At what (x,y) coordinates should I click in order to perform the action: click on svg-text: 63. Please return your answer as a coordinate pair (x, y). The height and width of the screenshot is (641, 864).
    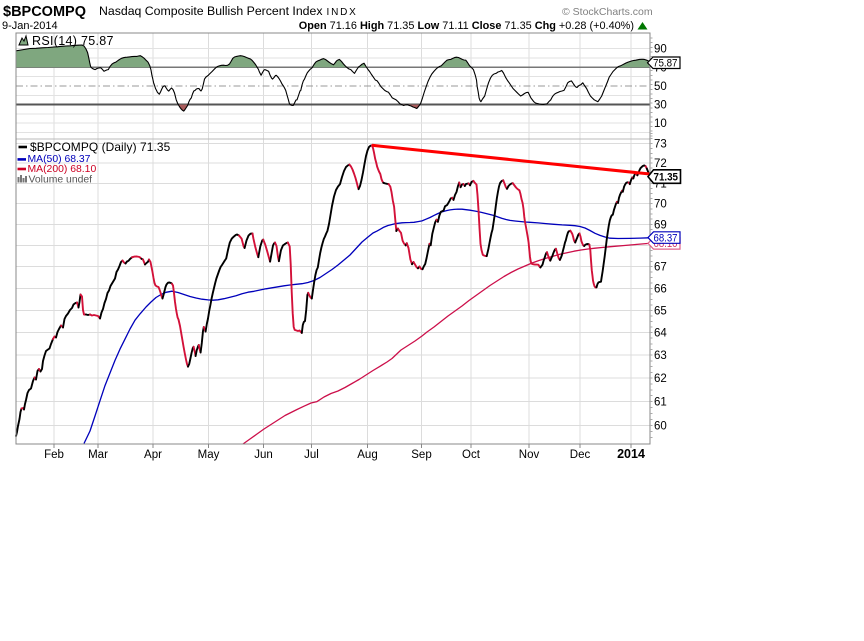
    Looking at the image, I should click on (660, 356).